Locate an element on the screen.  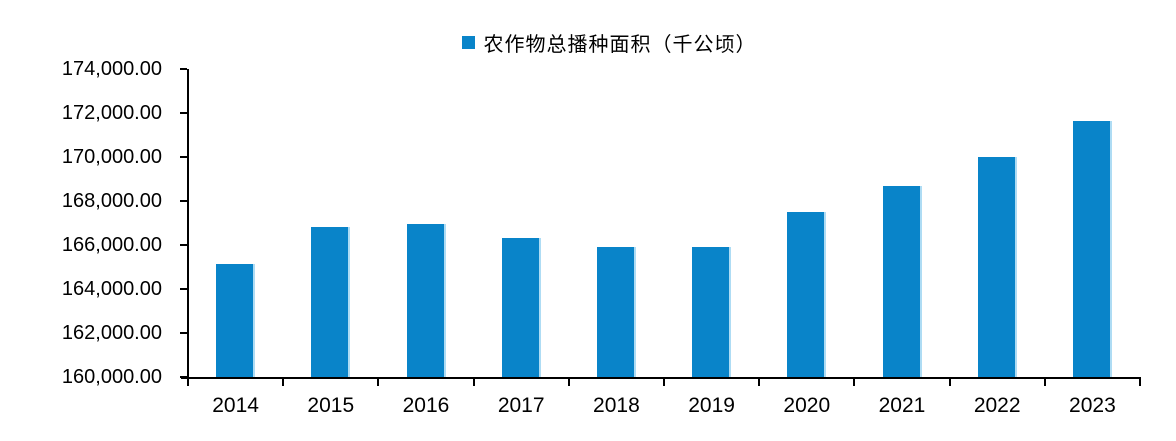
legend-label: 农作物总播种面积（千公顷） is located at coordinates (620, 44).